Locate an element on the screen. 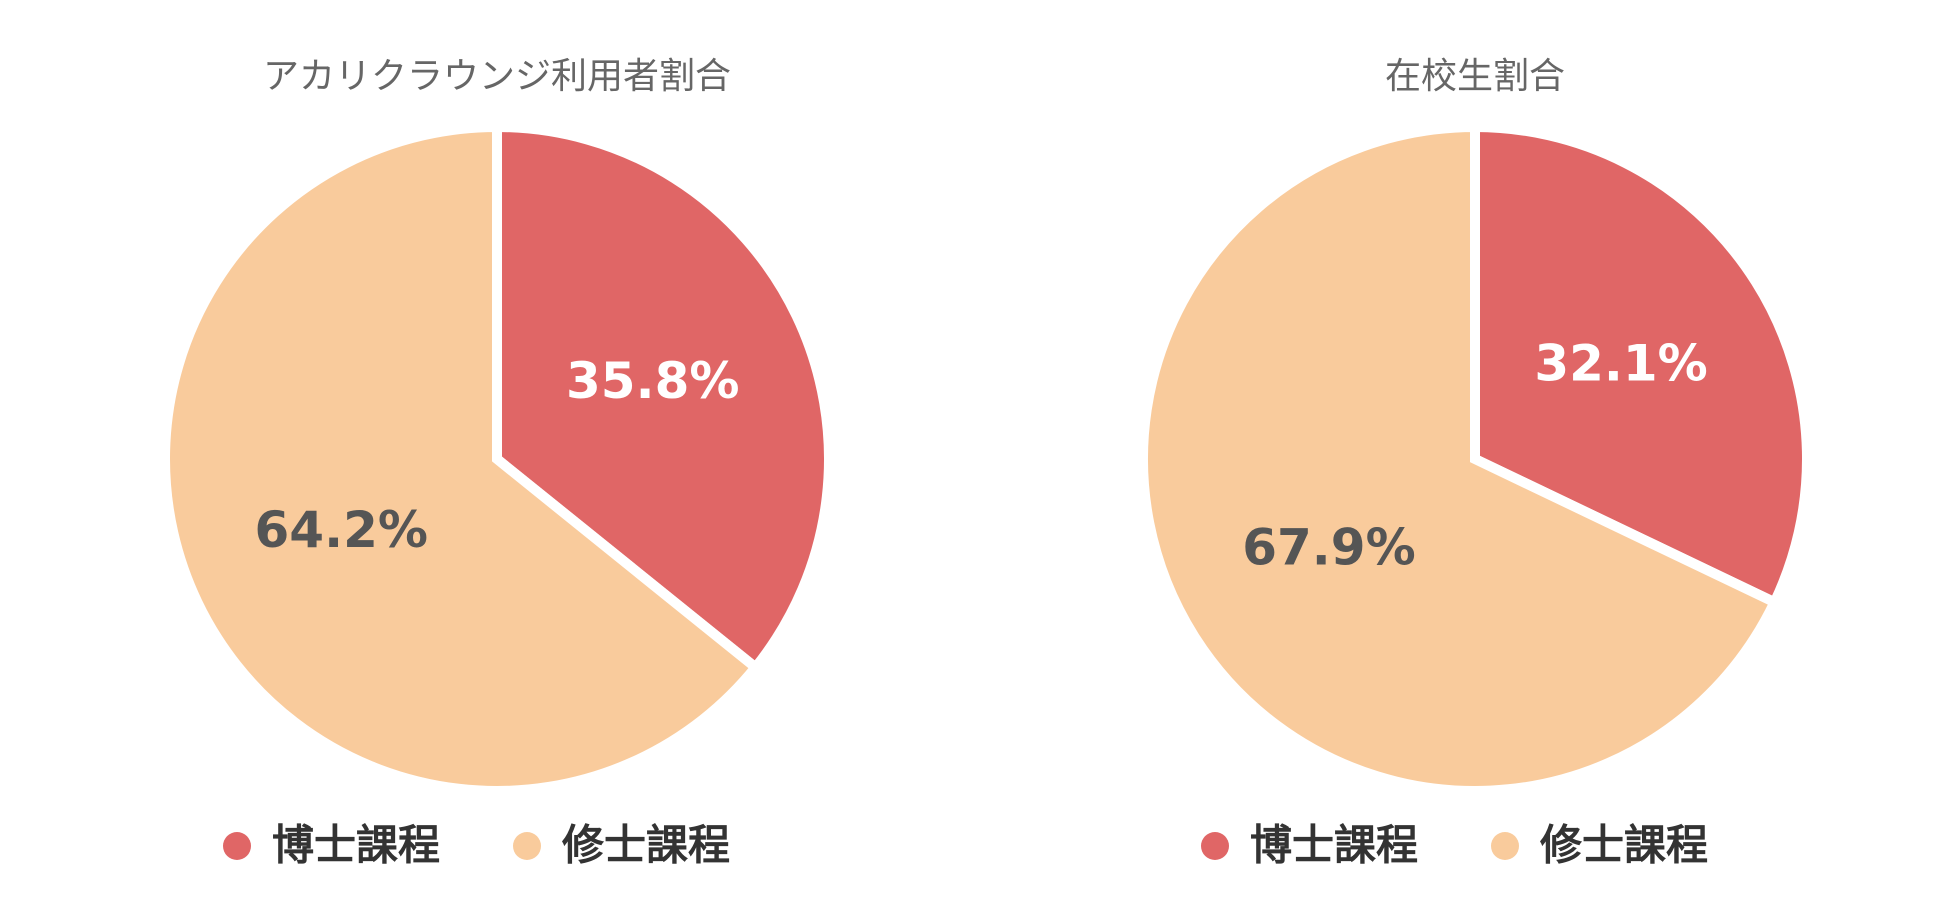 The height and width of the screenshot is (918, 1950). data-label: 64.2% is located at coordinates (341, 530).